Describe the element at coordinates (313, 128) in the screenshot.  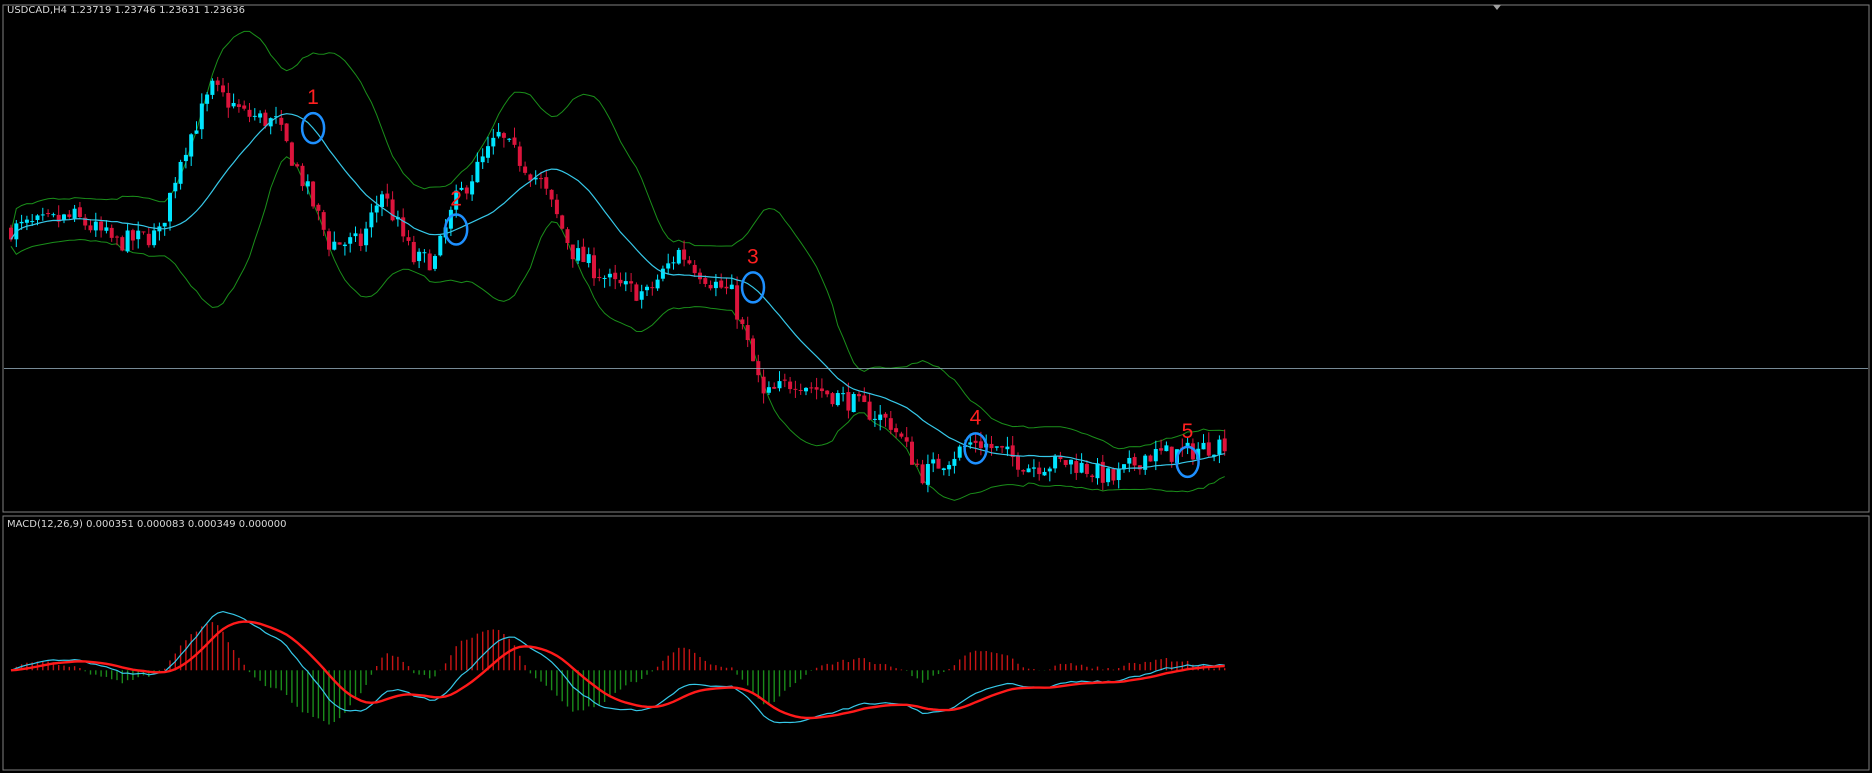
I see `annotation-circle` at that location.